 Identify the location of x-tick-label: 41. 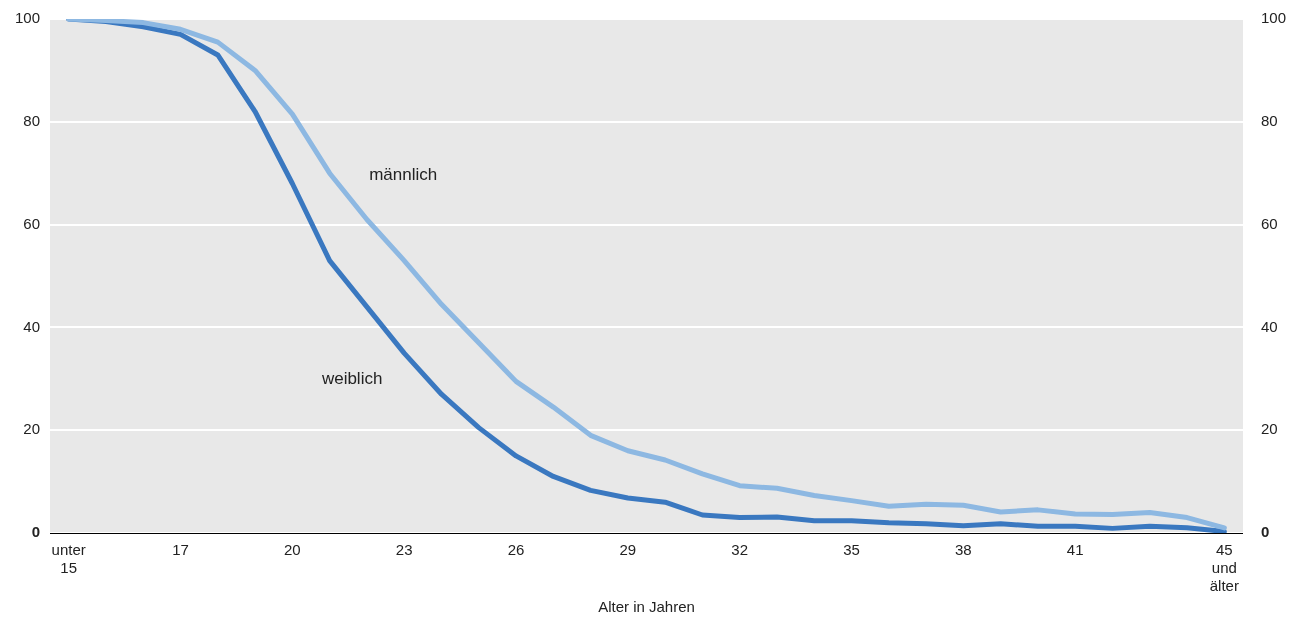
(1075, 550).